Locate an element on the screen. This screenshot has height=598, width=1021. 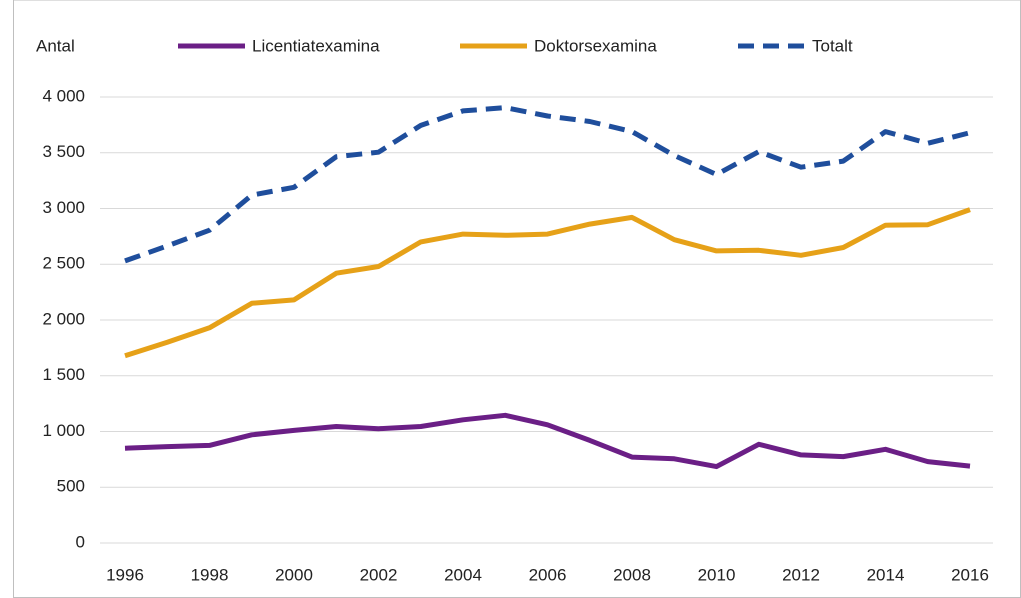
x-tick-label: 2014 is located at coordinates (886, 574).